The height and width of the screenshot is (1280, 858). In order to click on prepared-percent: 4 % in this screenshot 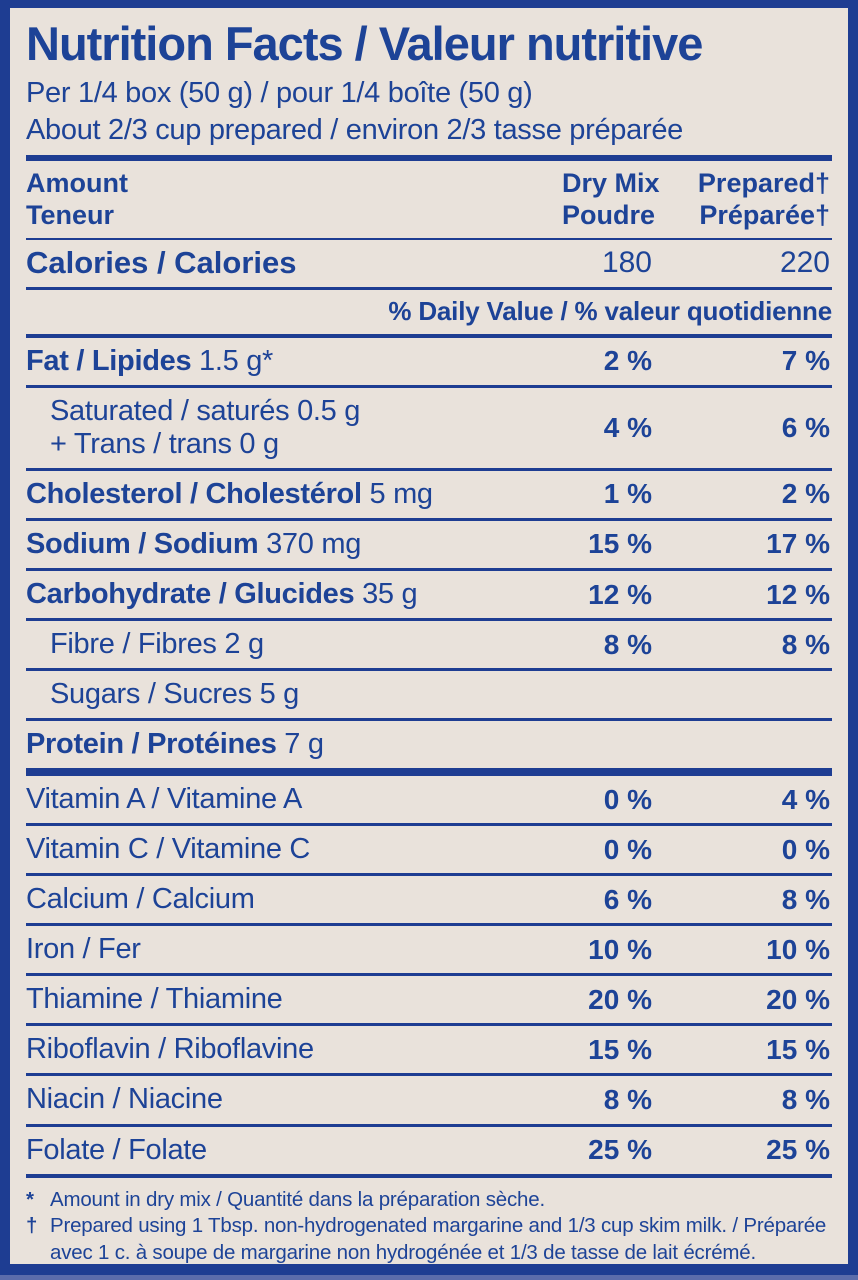, I will do `click(805, 799)`.